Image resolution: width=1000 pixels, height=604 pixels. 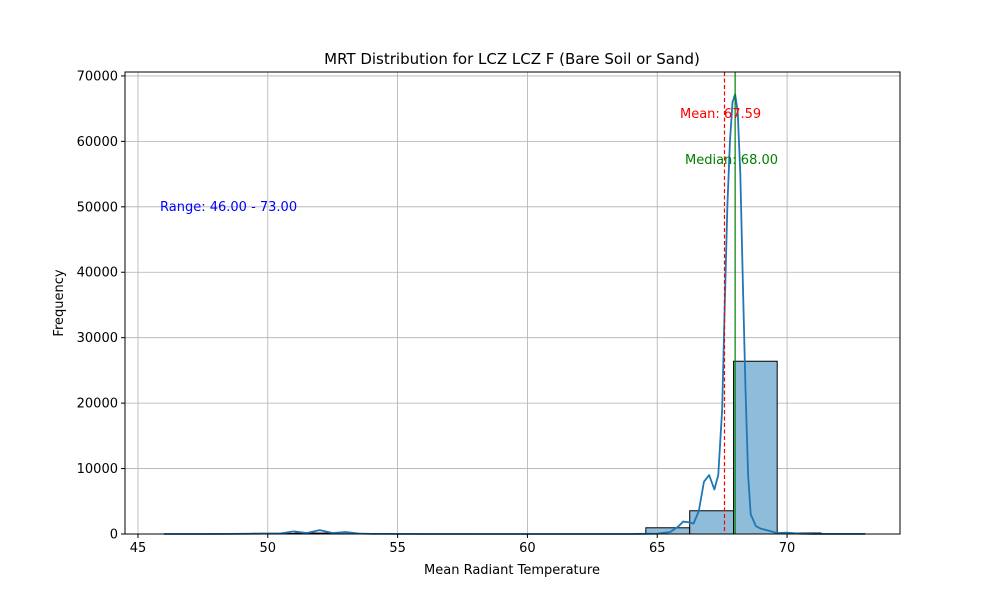 I want to click on x-tick-label: 60, so click(x=527, y=548).